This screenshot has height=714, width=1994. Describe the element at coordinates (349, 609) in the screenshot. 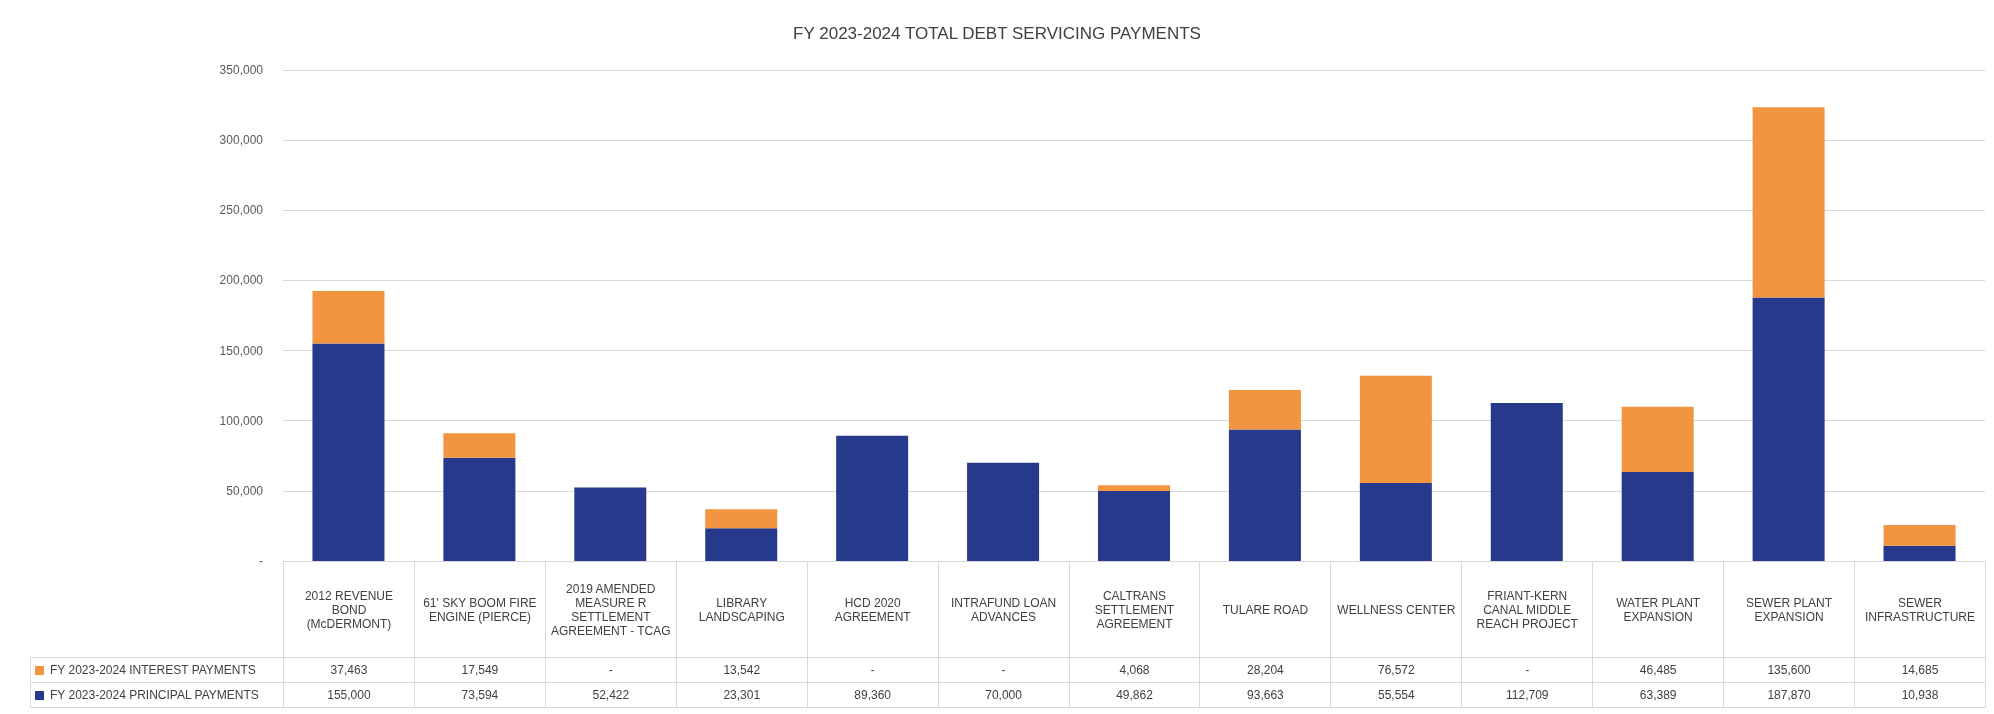

I see `x-tick-label: 2012 REVENUE BOND (McDERMONT)` at that location.